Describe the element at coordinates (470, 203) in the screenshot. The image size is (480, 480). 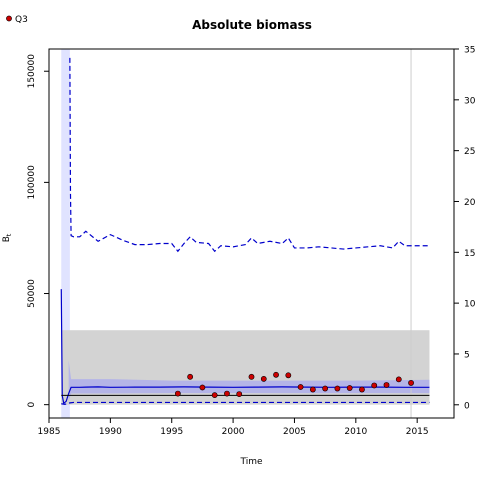
I see `y2-tick-label: 20` at that location.